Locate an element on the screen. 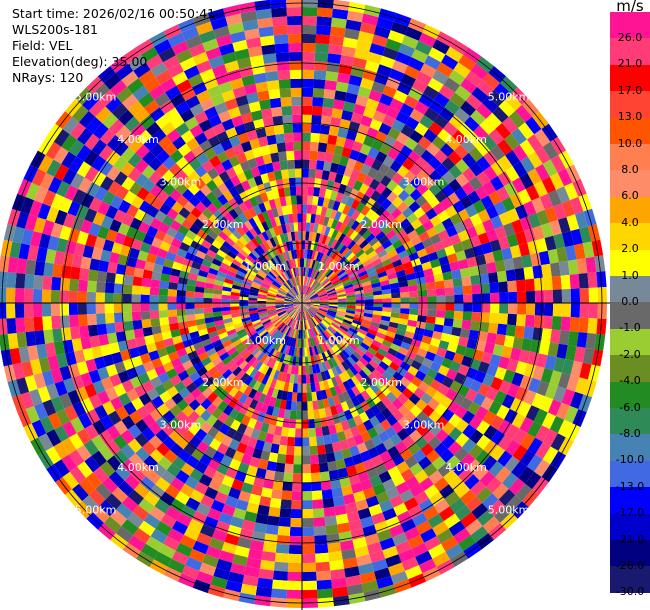 The image size is (650, 610). colorbar-tick-label: -10.0 is located at coordinates (630, 460).